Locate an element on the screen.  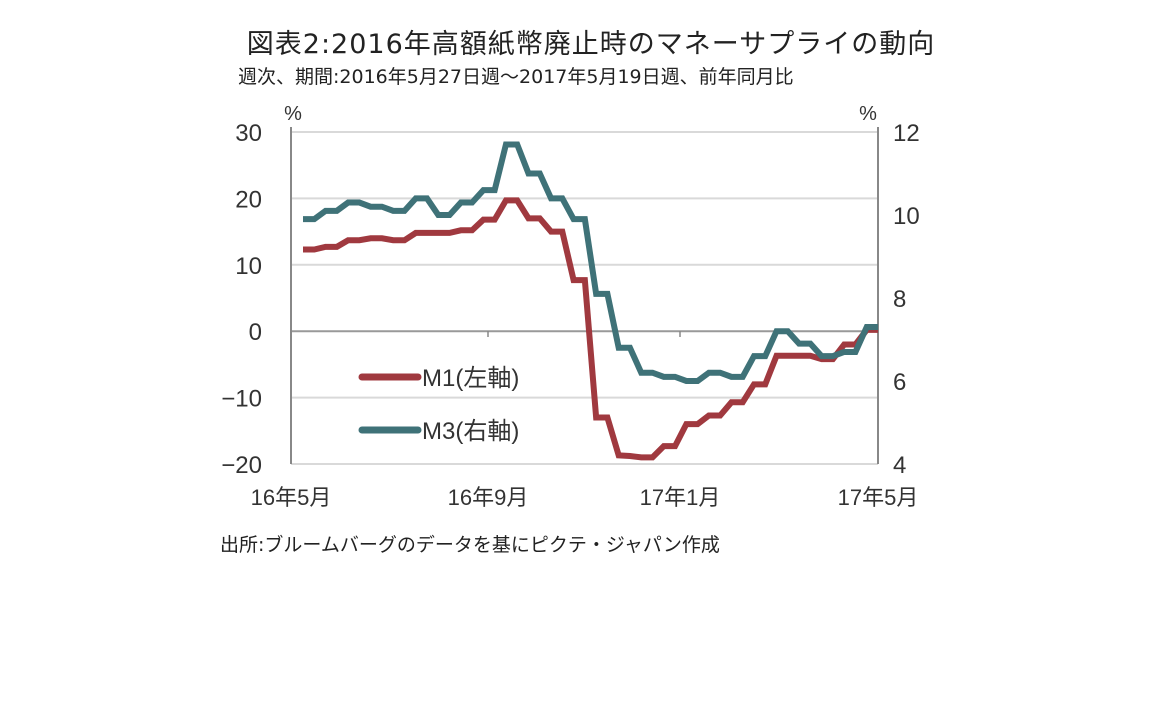
legend-label: M1(左軸) is located at coordinates (470, 378).